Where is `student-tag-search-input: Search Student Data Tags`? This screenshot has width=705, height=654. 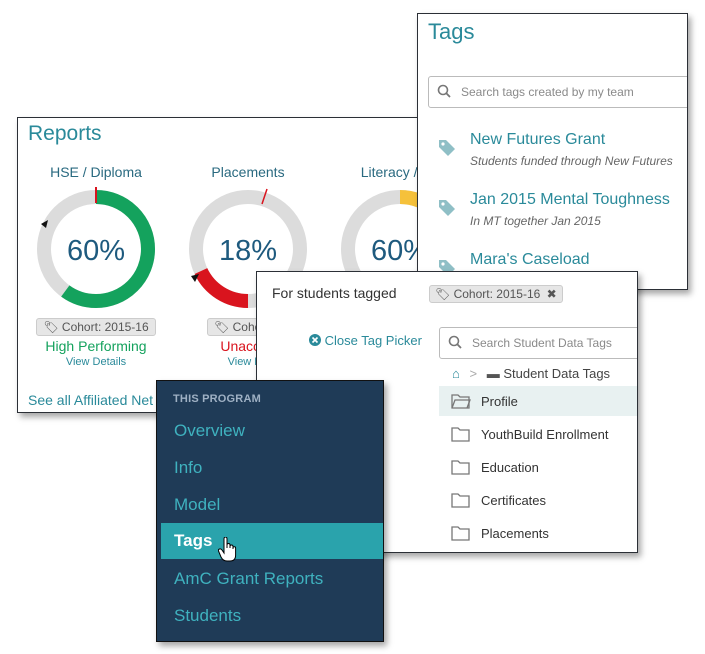
student-tag-search-input: Search Student Data Tags is located at coordinates (538, 343).